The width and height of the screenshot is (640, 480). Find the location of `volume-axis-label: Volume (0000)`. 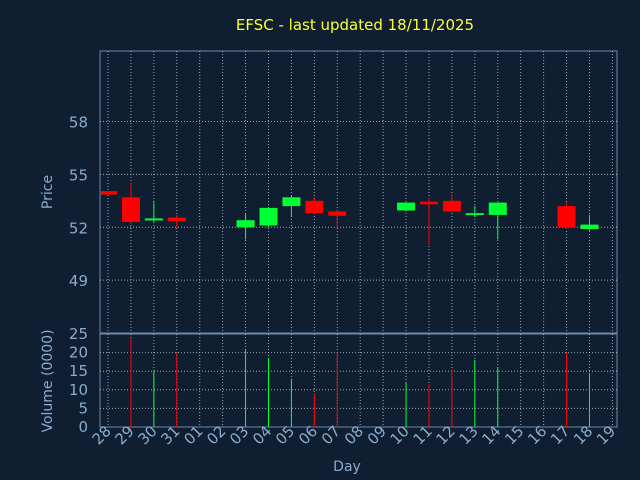

volume-axis-label: Volume (0000) is located at coordinates (48, 380).